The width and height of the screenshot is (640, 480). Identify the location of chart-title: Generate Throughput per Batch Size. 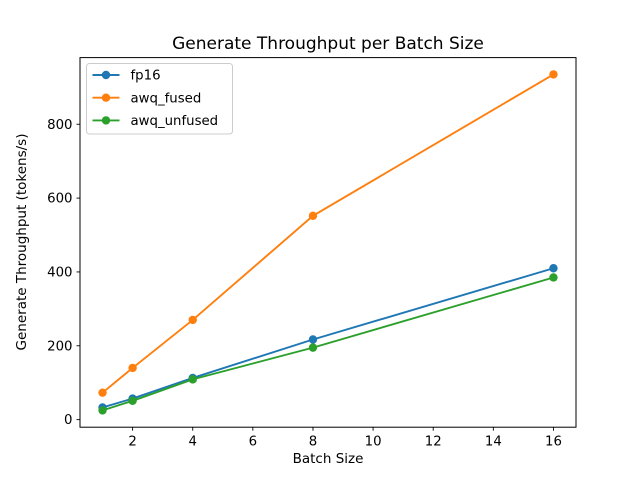
(328, 44).